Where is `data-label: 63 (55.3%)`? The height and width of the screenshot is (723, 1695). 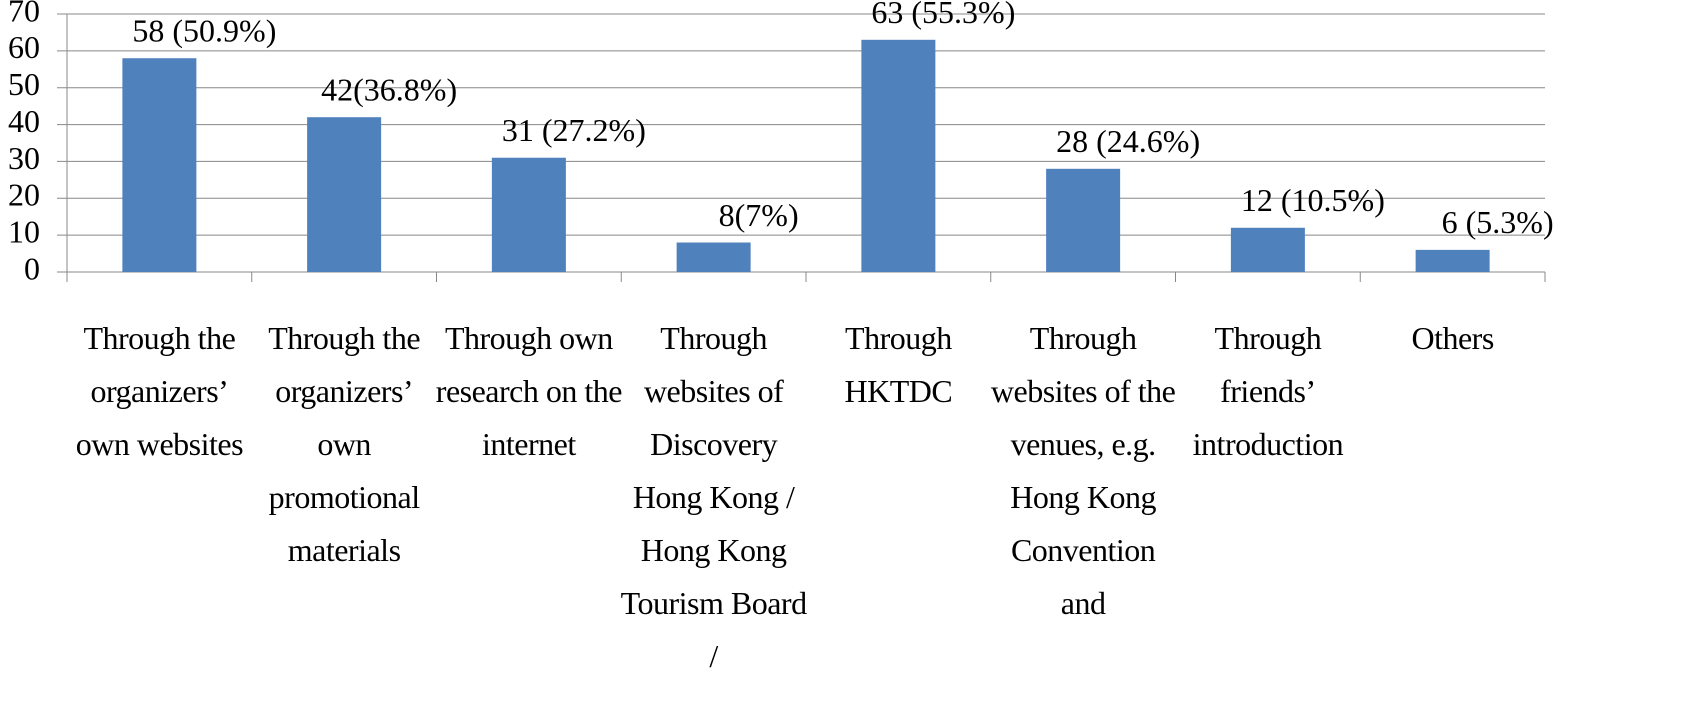
data-label: 63 (55.3%) is located at coordinates (943, 15).